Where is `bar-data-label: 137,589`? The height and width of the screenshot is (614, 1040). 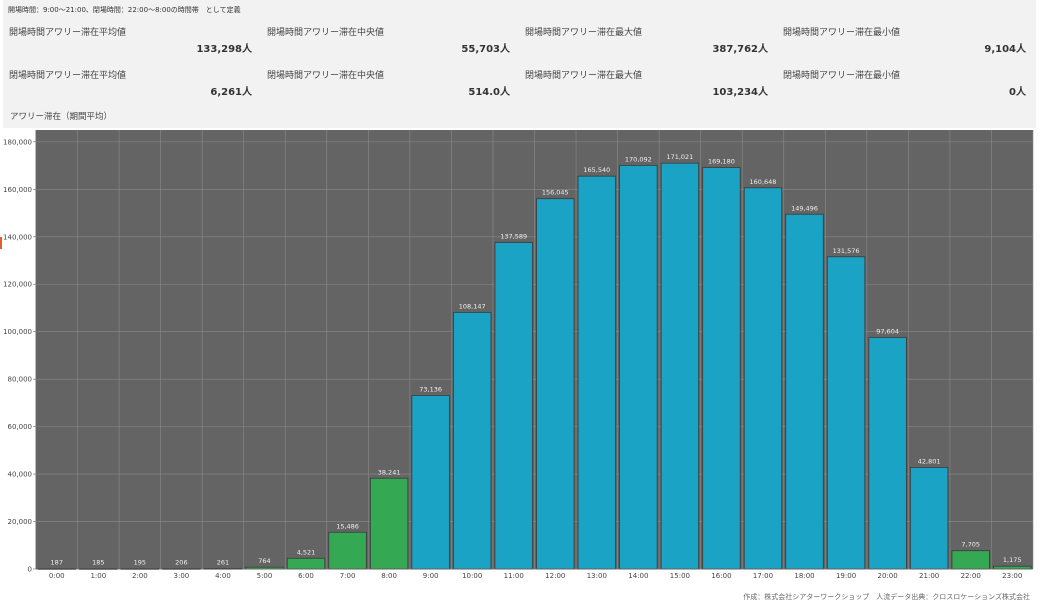 bar-data-label: 137,589 is located at coordinates (513, 237).